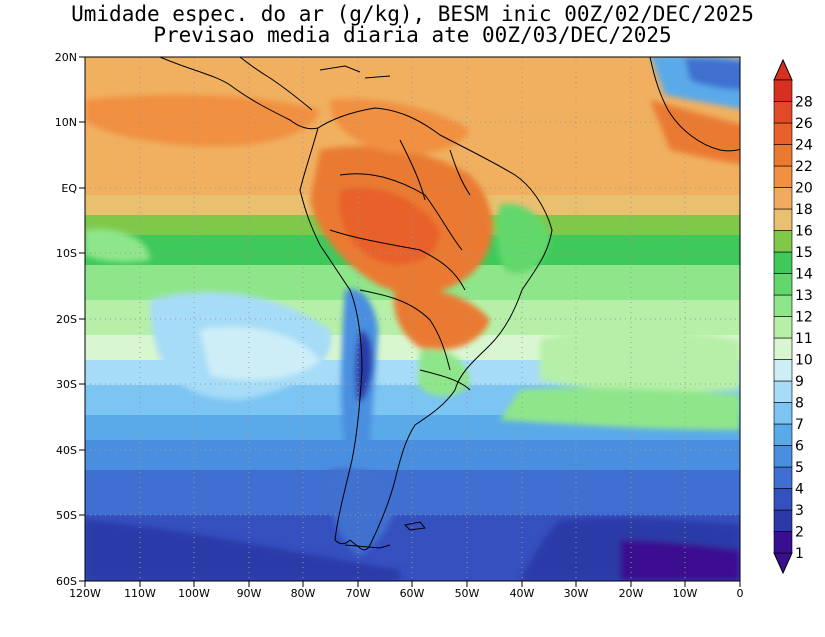  Describe the element at coordinates (804, 275) in the screenshot. I see `colorbar-label: 14` at that location.